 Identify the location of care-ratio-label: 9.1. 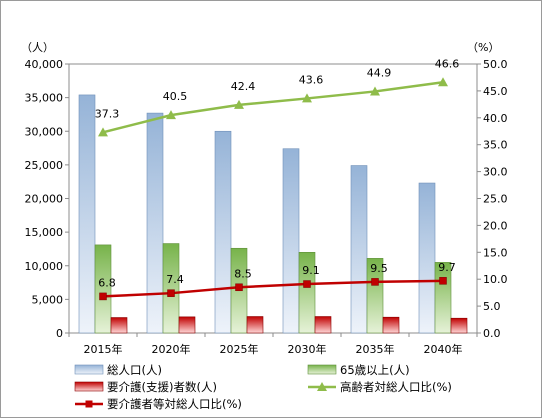
(311, 270).